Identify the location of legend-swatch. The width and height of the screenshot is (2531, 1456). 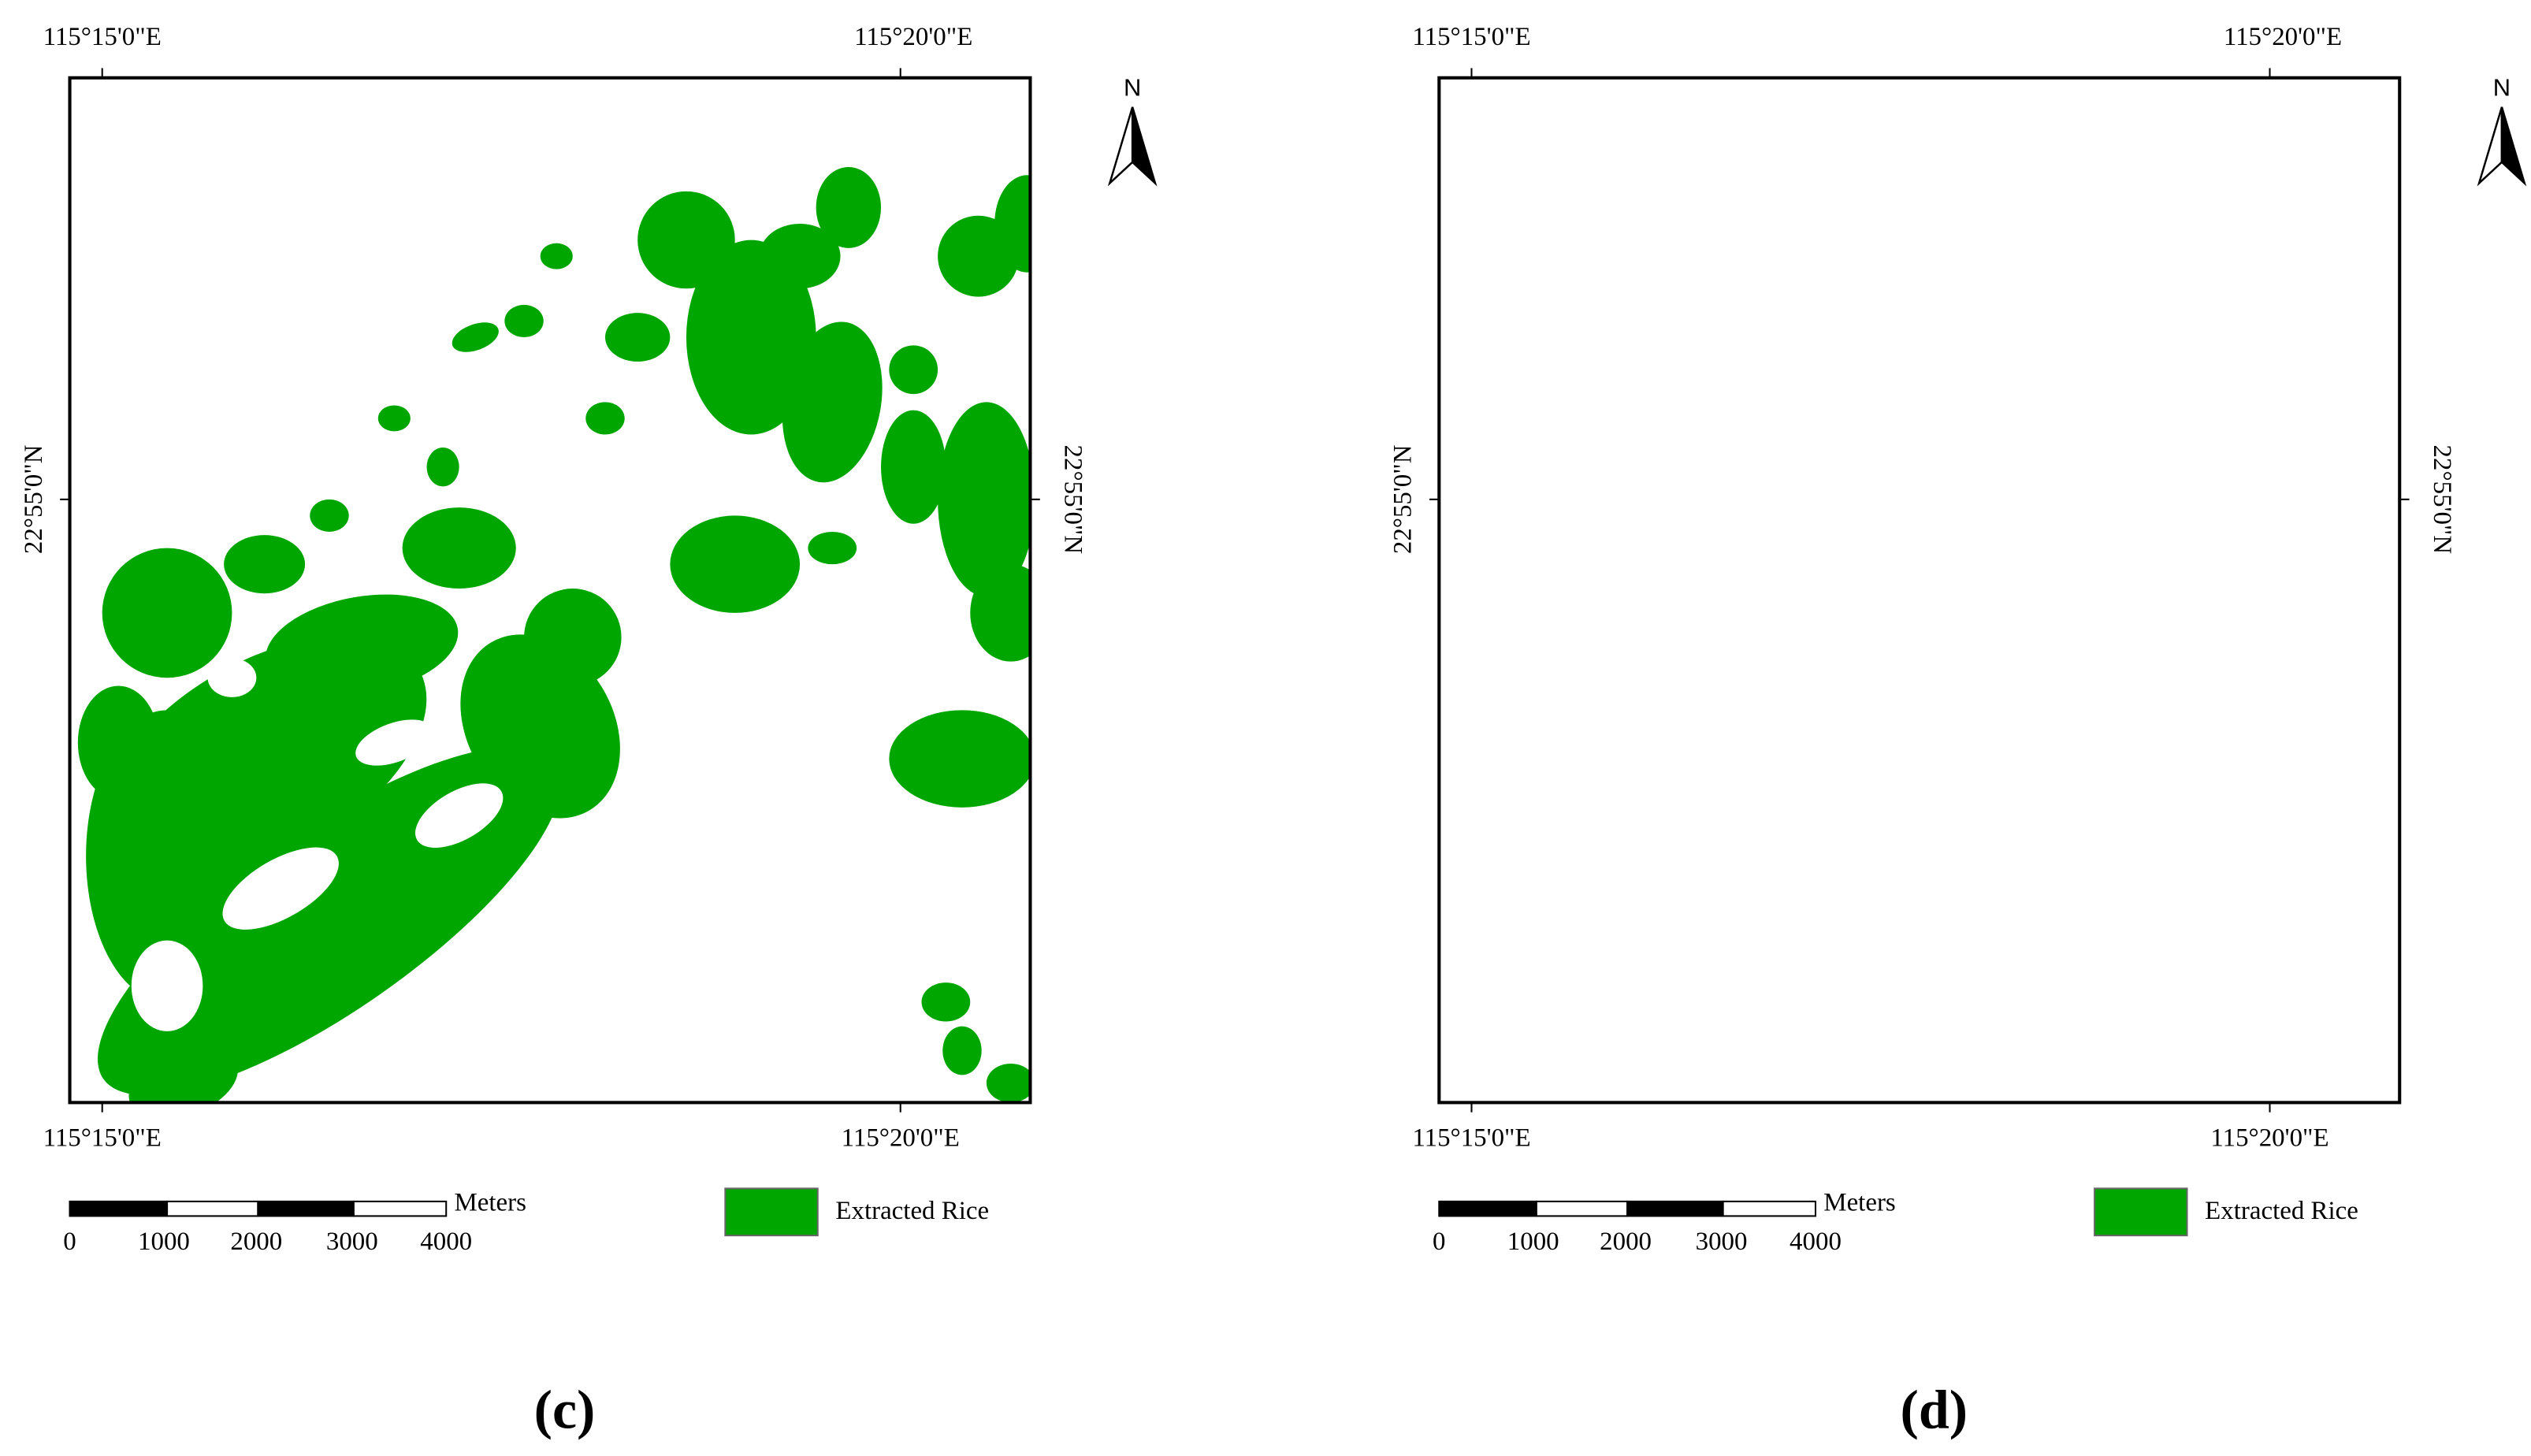
(2141, 1212).